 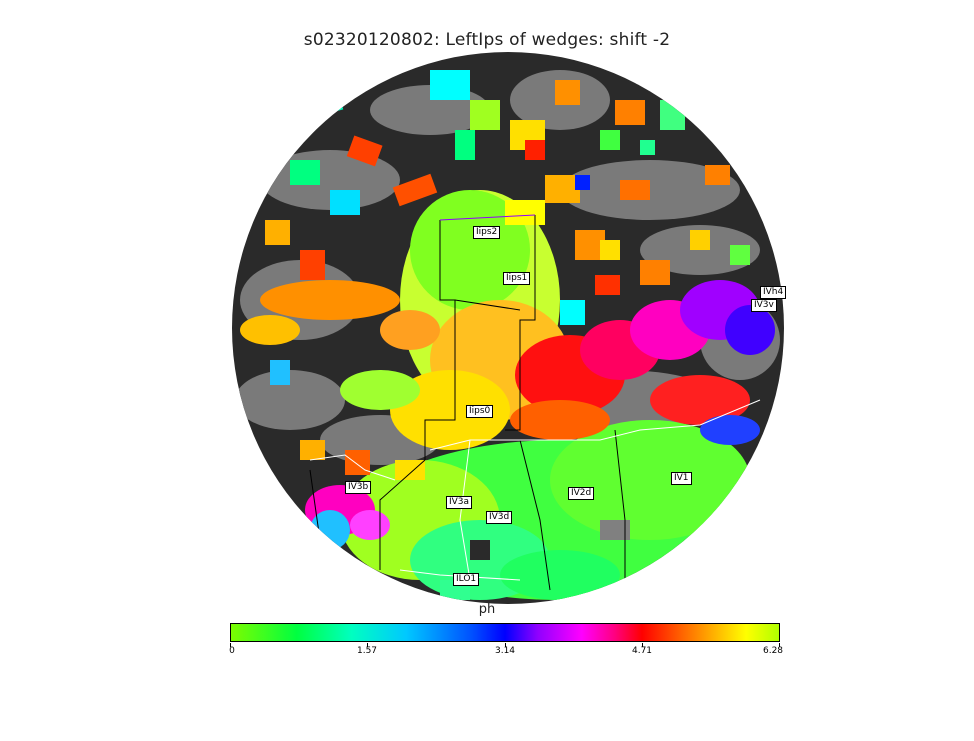 I want to click on roi-label-v3v: IV3v, so click(x=764, y=305).